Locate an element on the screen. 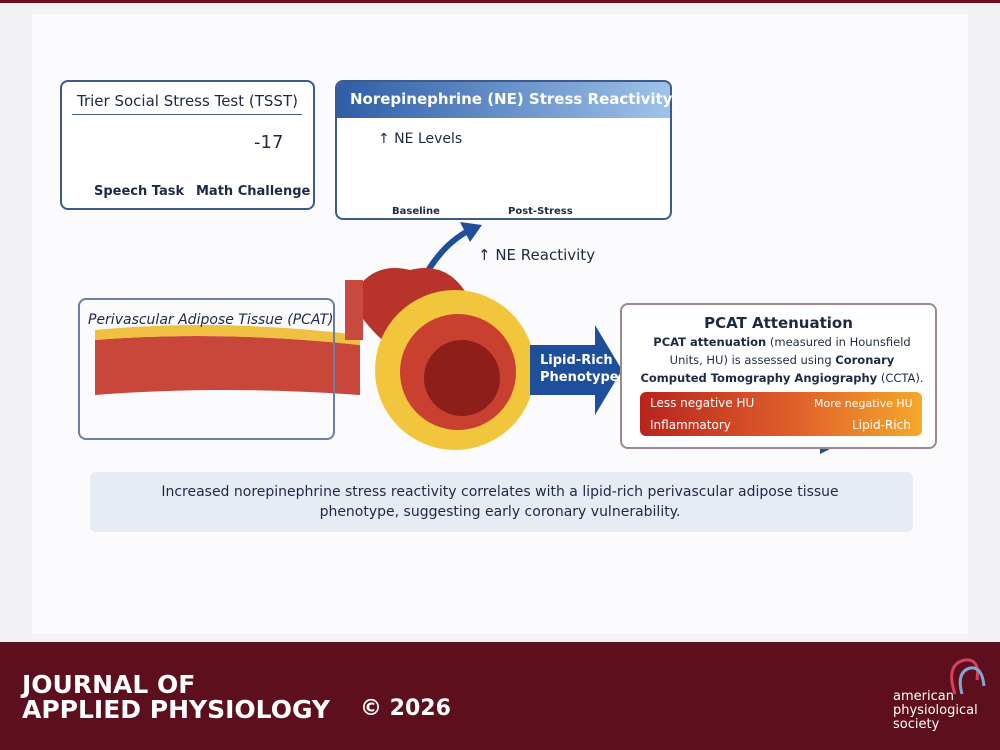 The width and height of the screenshot is (1000, 750). bold-text: Coronary Computed Tomography Angiography is located at coordinates (767, 369).